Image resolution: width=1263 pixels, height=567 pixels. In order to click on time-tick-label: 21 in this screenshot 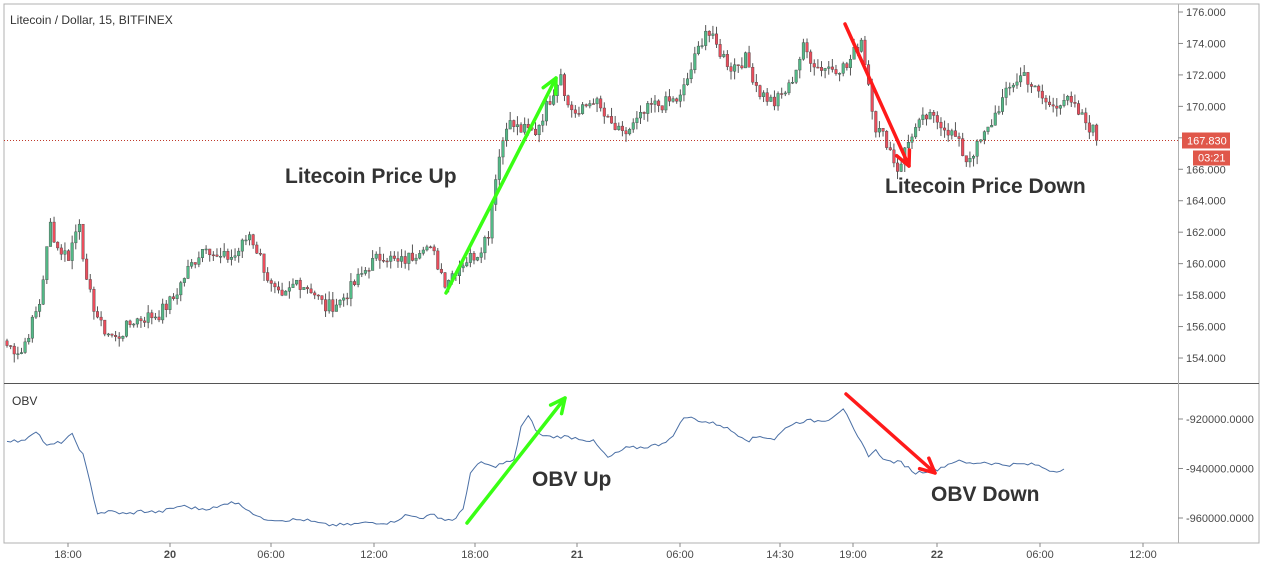, I will do `click(577, 555)`.